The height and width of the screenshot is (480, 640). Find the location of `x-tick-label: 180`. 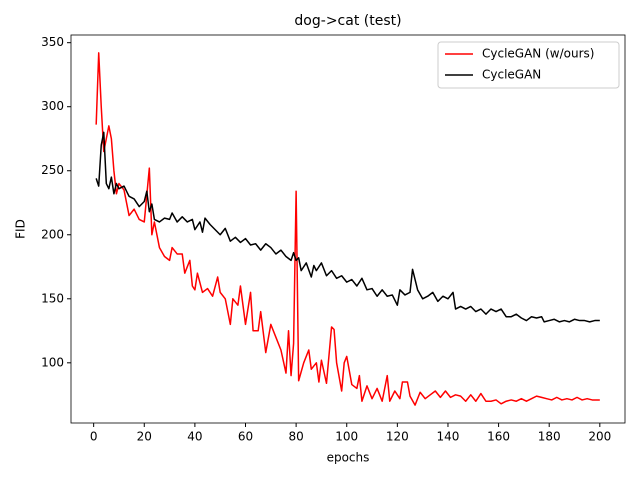

x-tick-label: 180 is located at coordinates (549, 437).